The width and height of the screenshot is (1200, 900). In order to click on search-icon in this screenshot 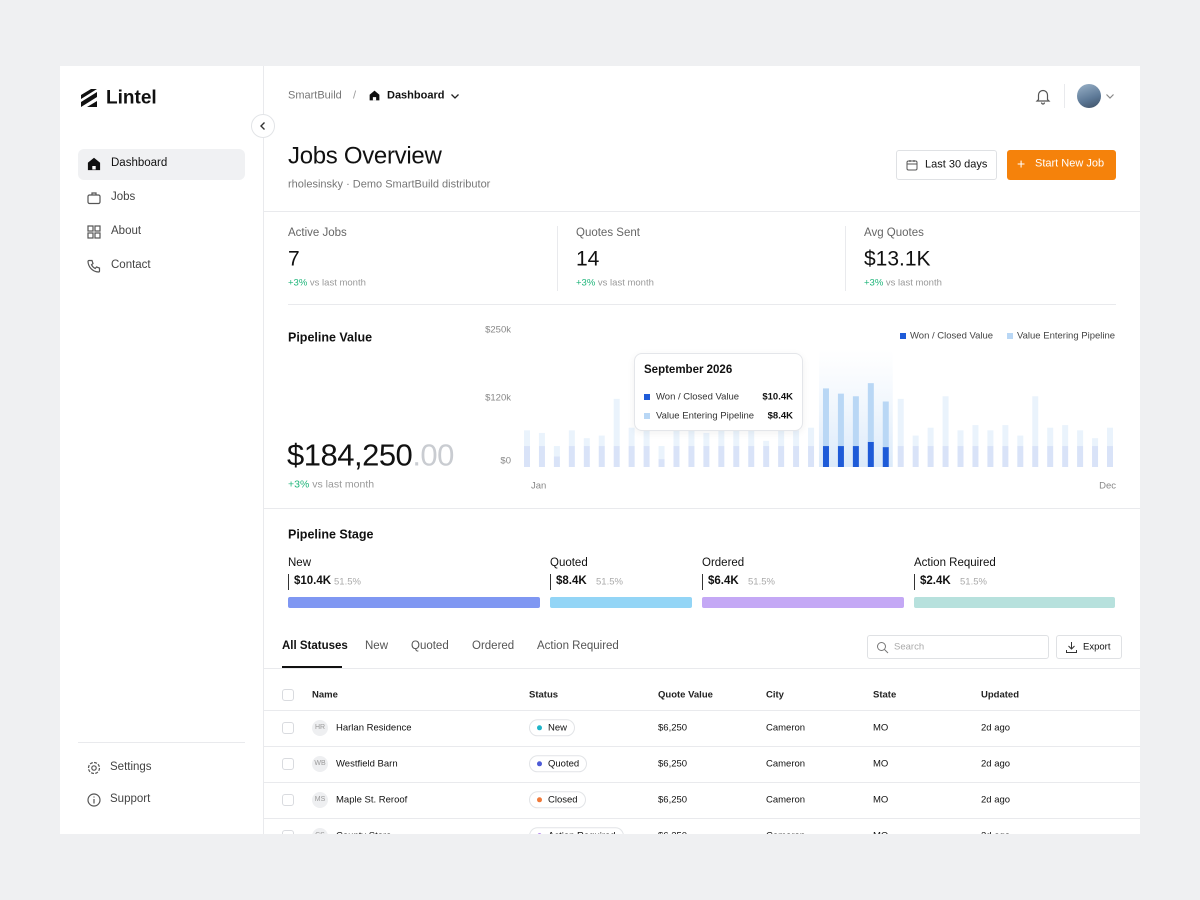, I will do `click(883, 648)`.